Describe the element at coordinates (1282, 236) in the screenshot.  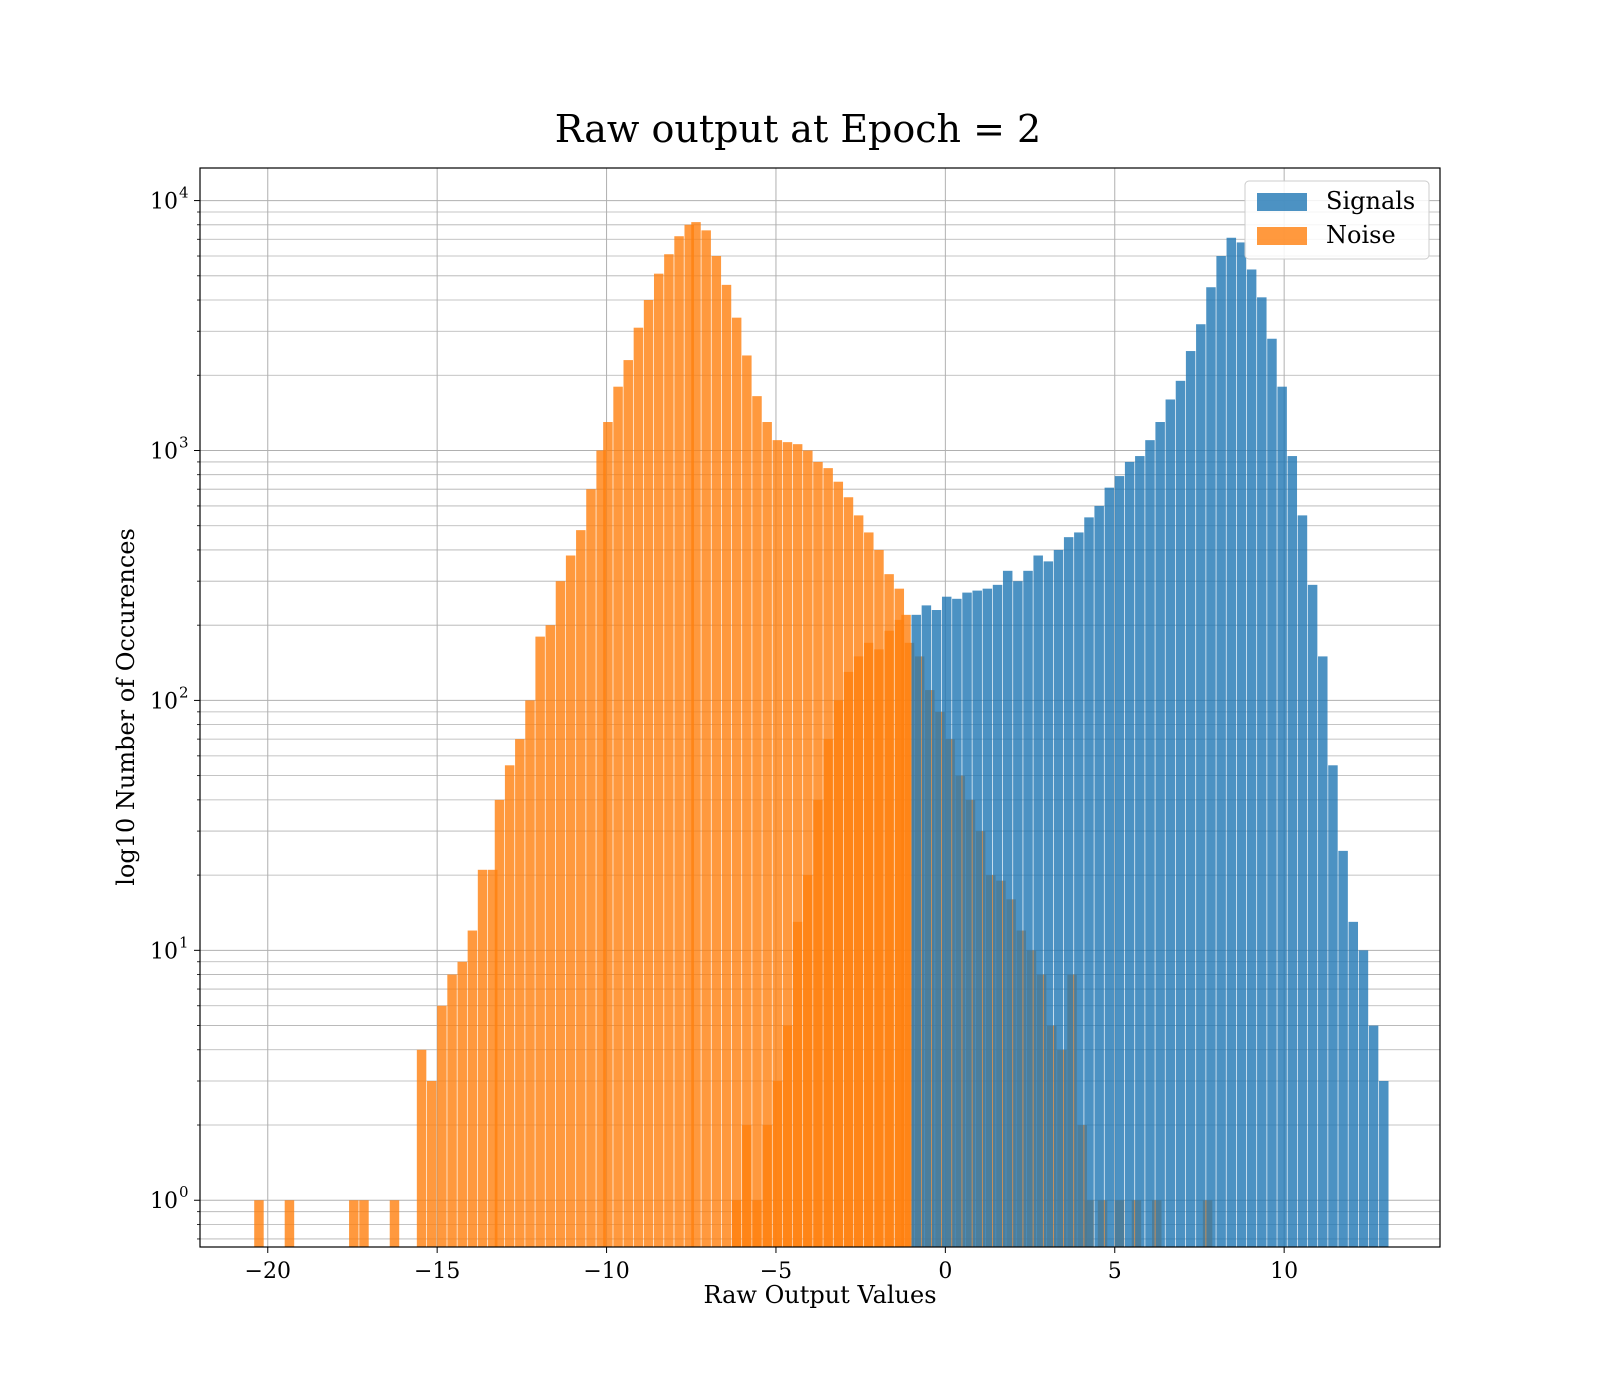
I see `legend-swatch-noise` at that location.